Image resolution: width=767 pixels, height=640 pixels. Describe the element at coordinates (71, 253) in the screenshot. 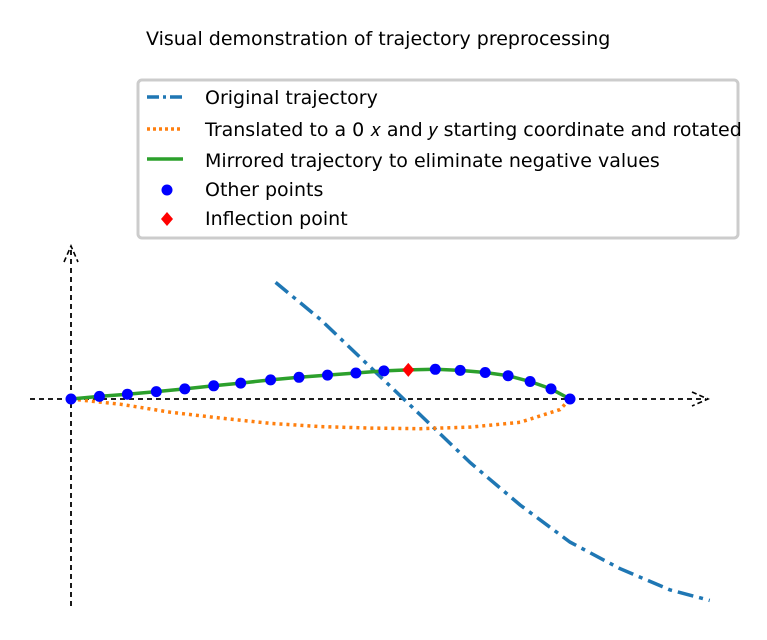

I see `y-axis-arrow` at that location.